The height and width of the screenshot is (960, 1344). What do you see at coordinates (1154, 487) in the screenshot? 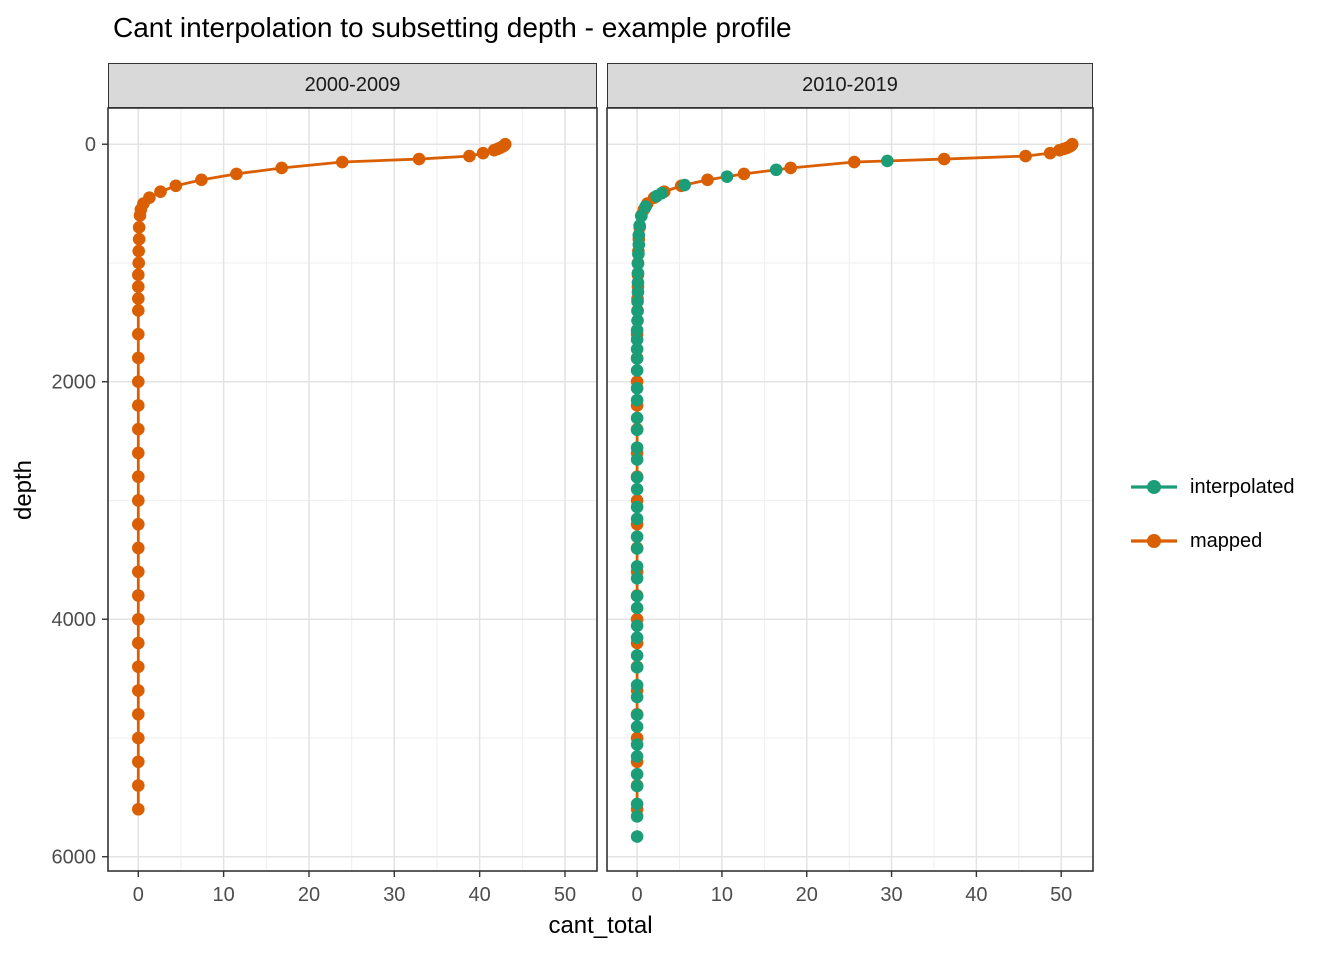
I see `interpolated-line-dot-icon` at bounding box center [1154, 487].